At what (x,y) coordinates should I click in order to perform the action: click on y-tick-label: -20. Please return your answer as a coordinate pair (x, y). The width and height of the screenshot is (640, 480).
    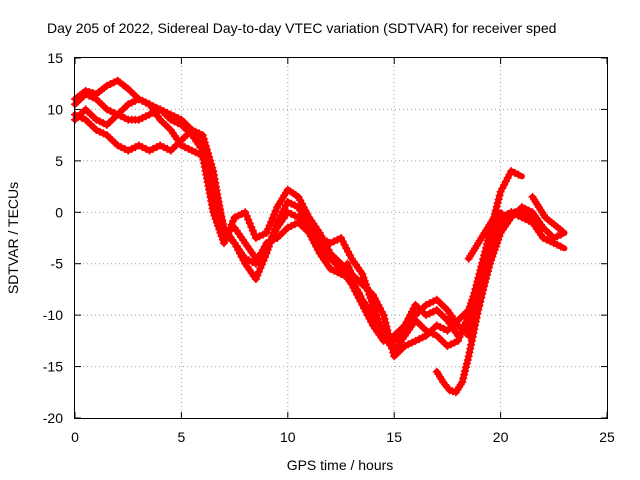
    Looking at the image, I should click on (53, 418).